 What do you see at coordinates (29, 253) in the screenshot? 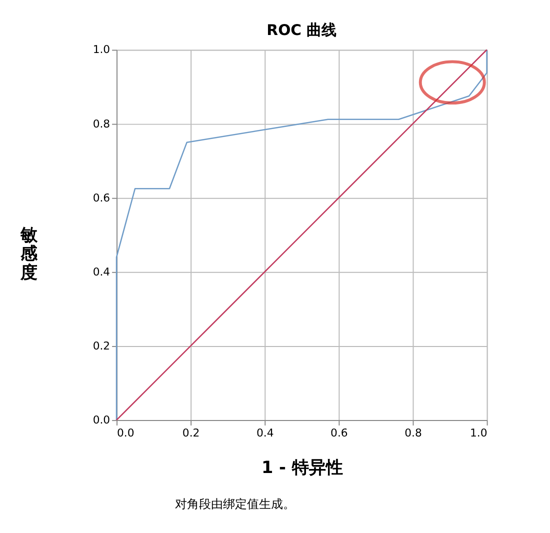
I see `y-axis-title: 敏感度` at bounding box center [29, 253].